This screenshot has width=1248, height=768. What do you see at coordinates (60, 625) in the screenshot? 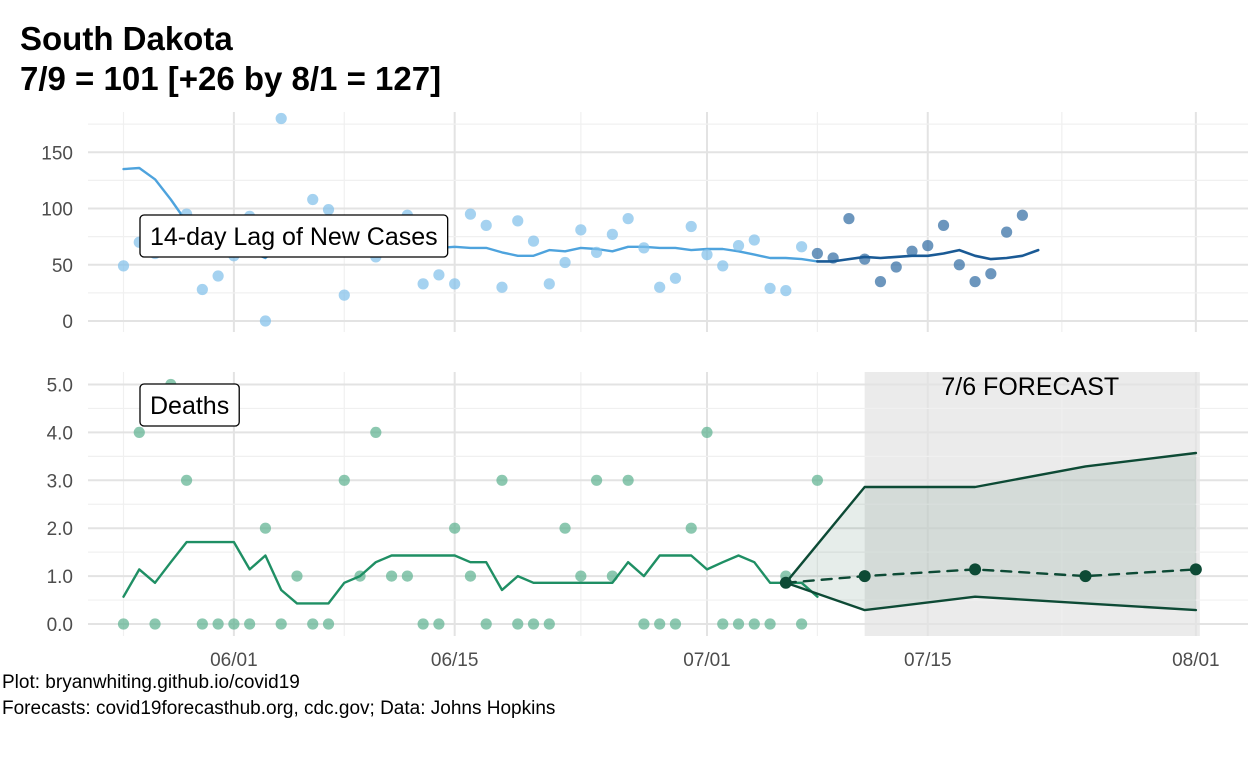
I see `y-tick-label: 0.0` at bounding box center [60, 625].